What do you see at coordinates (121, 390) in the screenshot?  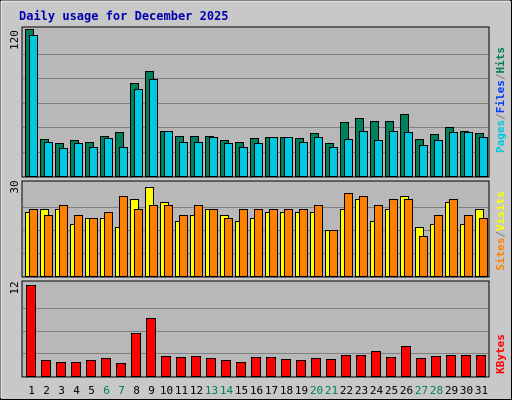 I see `x-tick-label: 7` at bounding box center [121, 390].